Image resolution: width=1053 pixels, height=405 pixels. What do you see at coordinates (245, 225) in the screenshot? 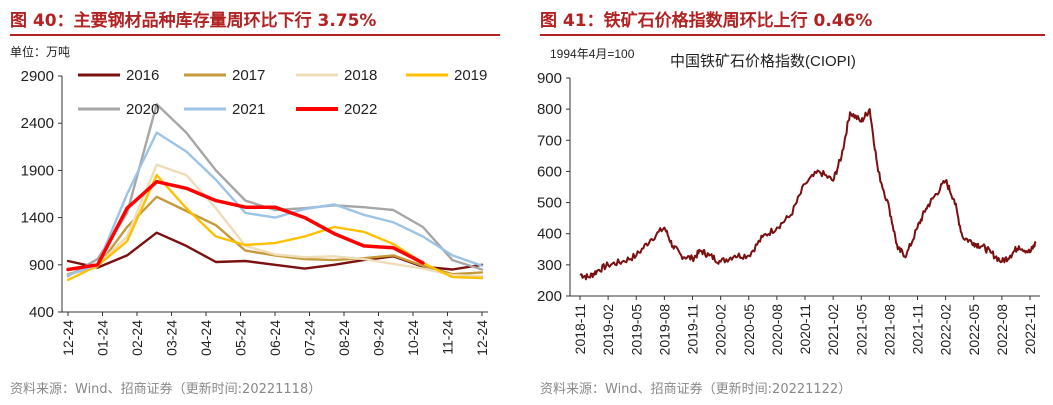
I see `series-line-2022` at bounding box center [245, 225].